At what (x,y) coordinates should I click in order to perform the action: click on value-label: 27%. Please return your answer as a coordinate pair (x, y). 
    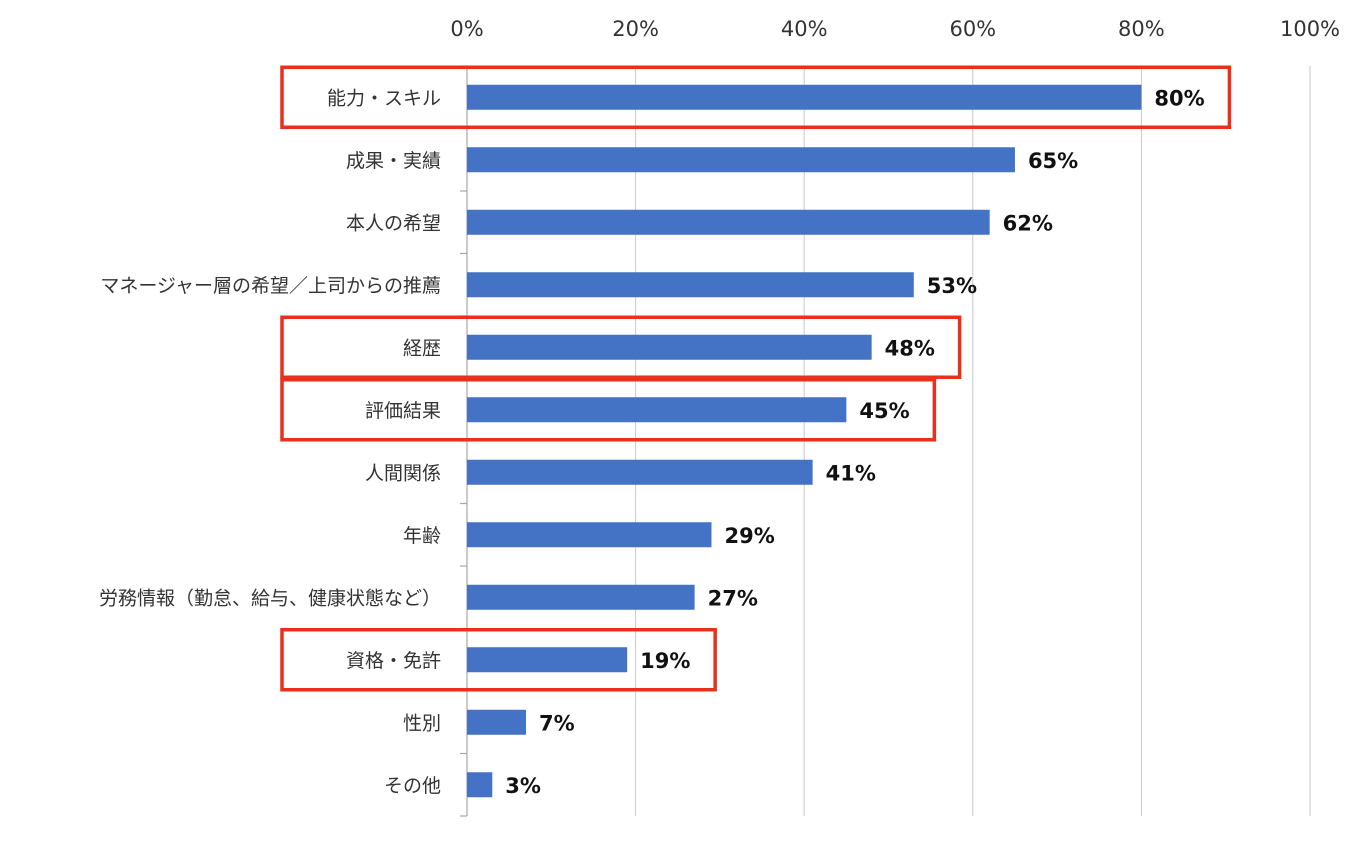
    Looking at the image, I should click on (733, 598).